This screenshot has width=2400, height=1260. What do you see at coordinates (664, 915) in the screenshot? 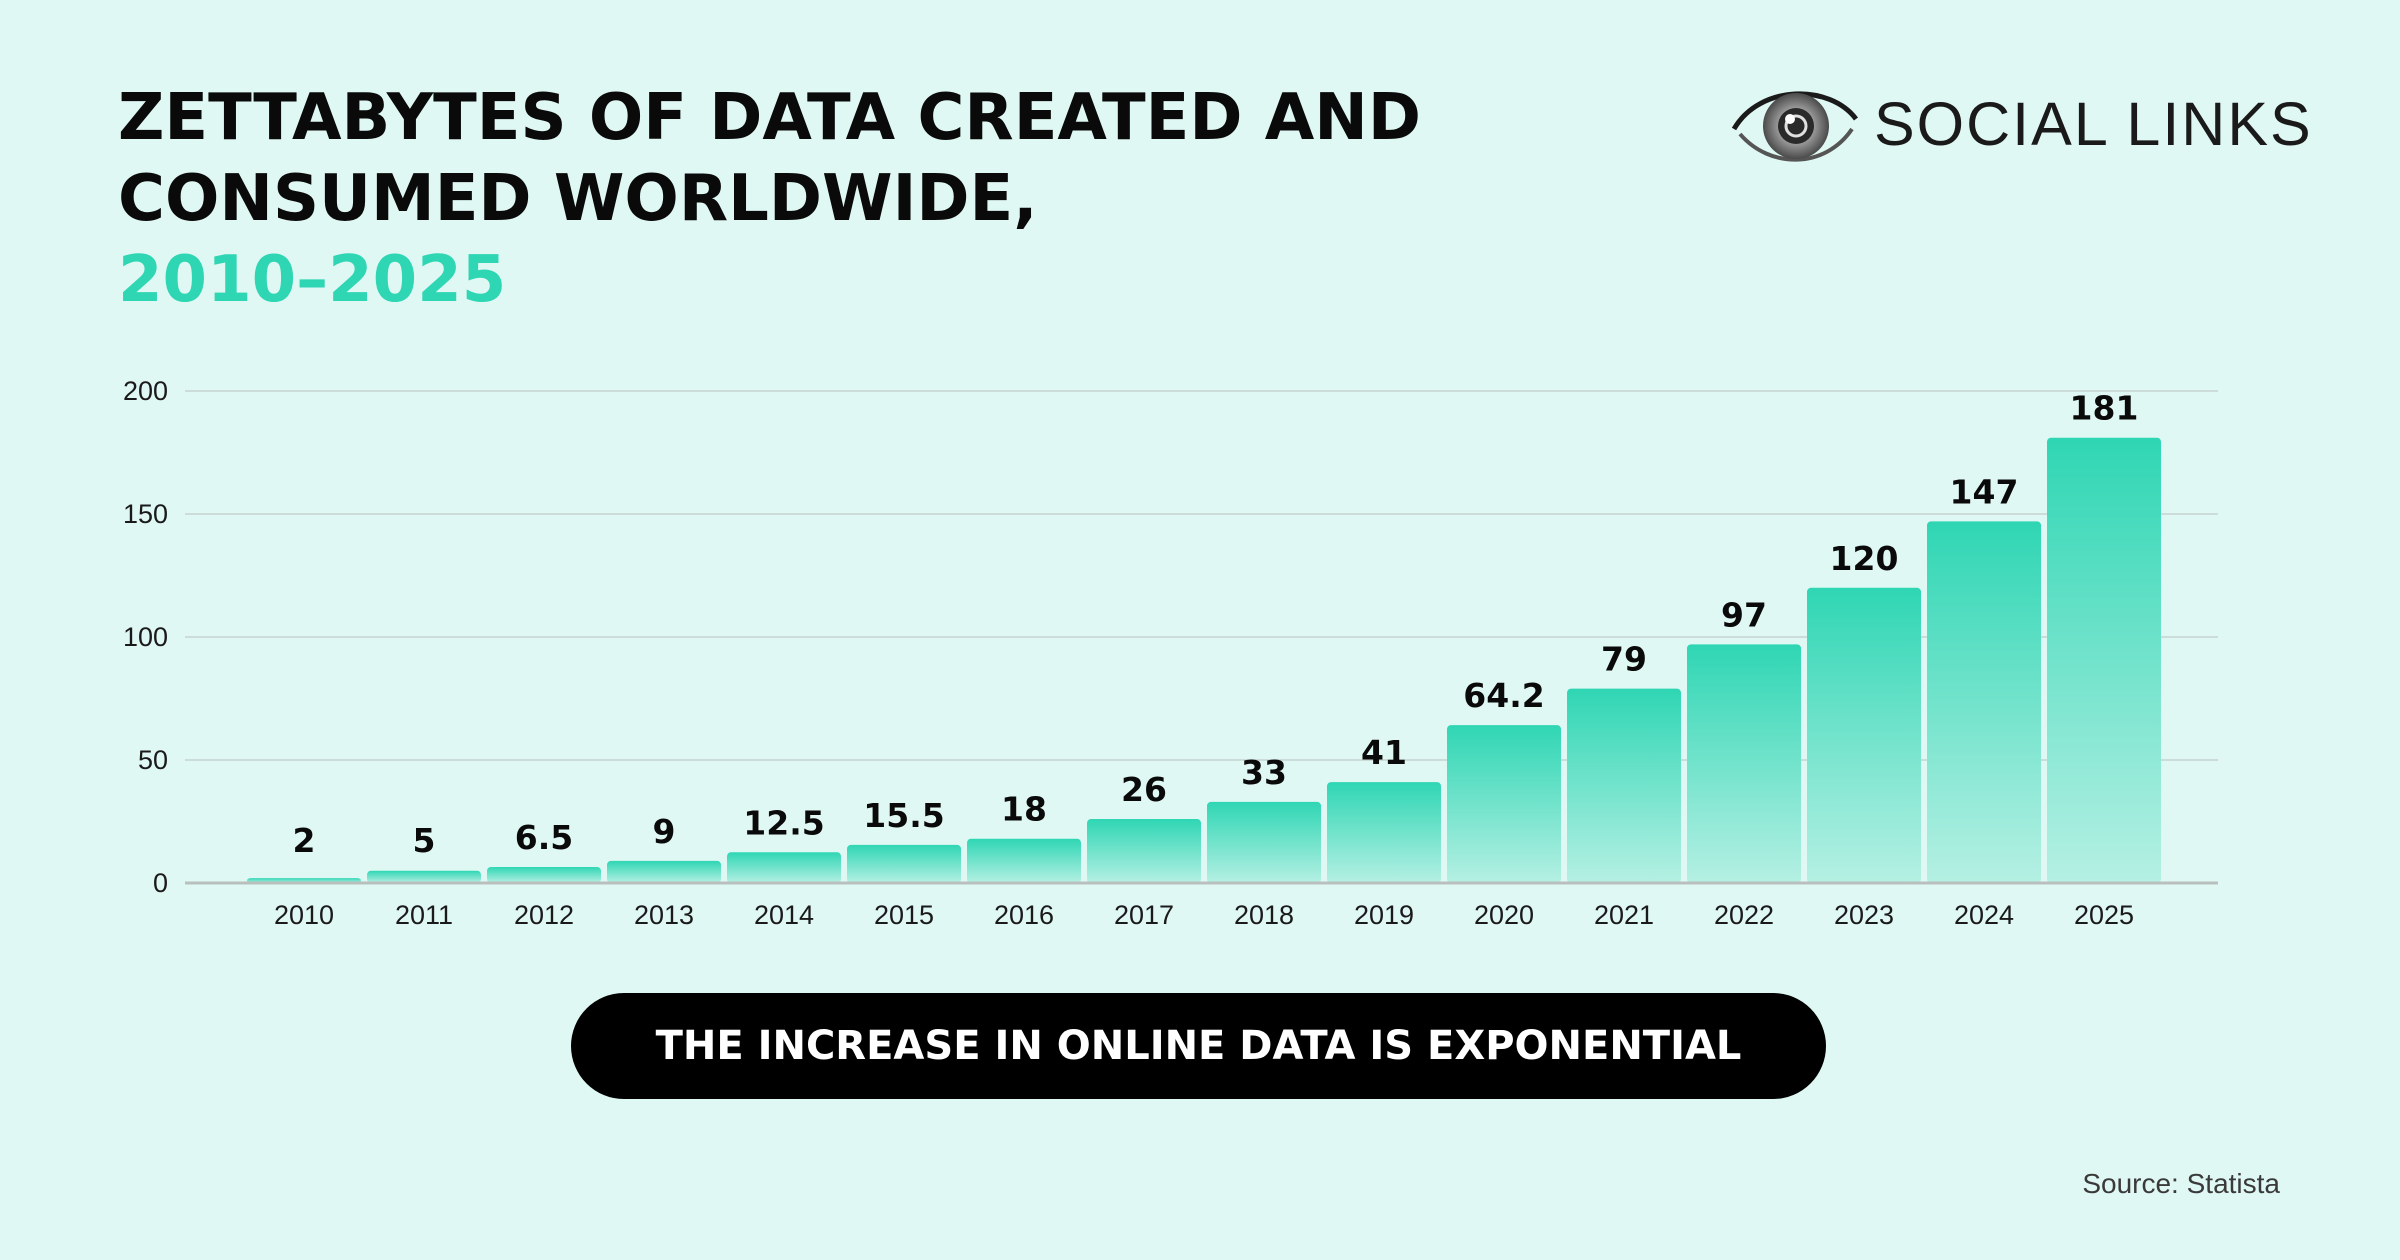
I see `x-tick-label-2013: 2013` at bounding box center [664, 915].